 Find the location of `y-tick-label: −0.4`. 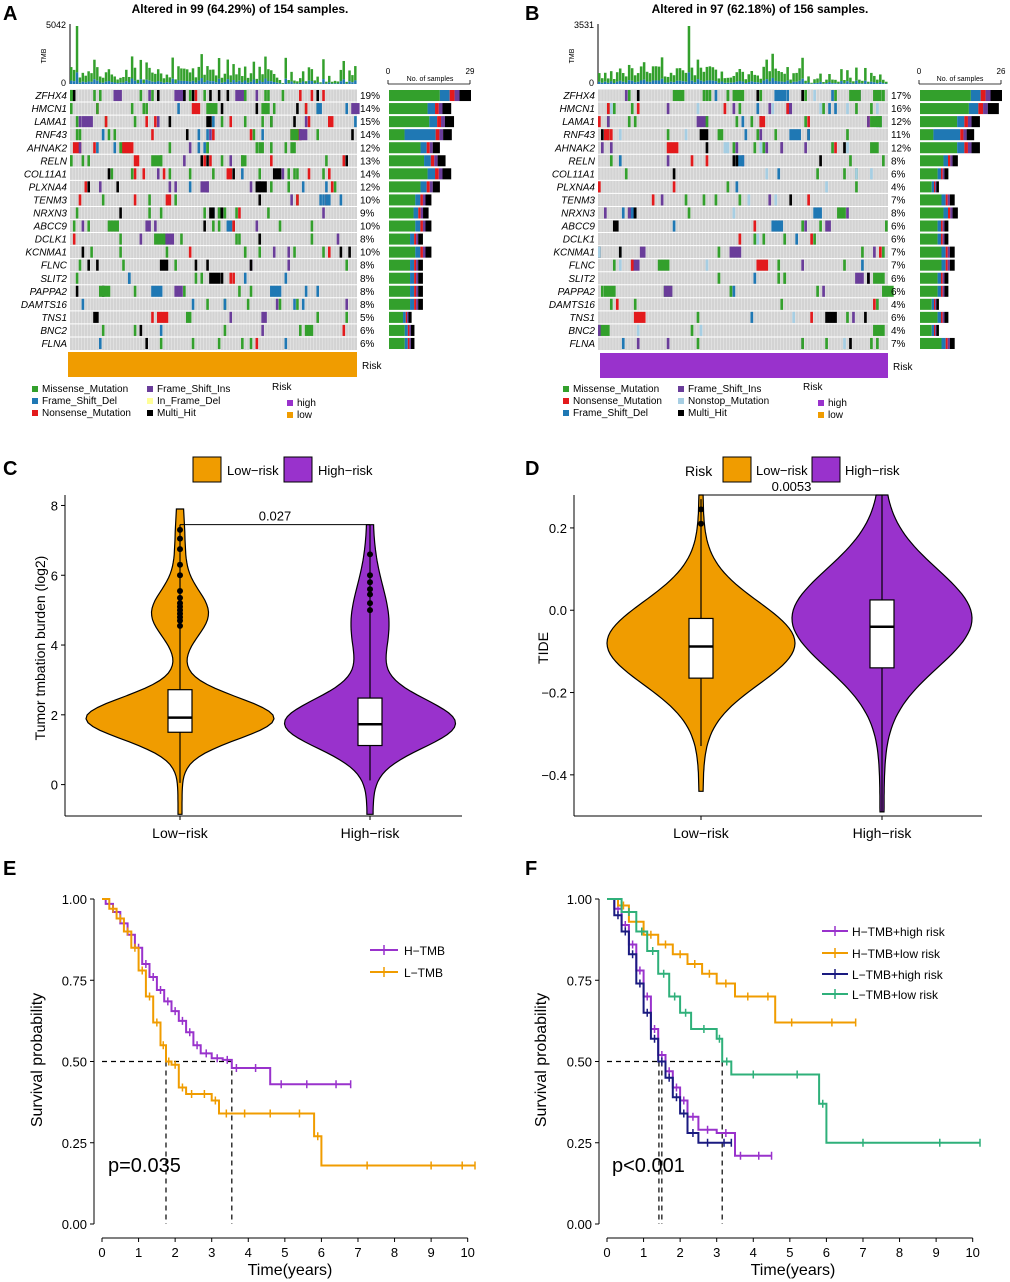

y-tick-label: −0.4 is located at coordinates (554, 775).